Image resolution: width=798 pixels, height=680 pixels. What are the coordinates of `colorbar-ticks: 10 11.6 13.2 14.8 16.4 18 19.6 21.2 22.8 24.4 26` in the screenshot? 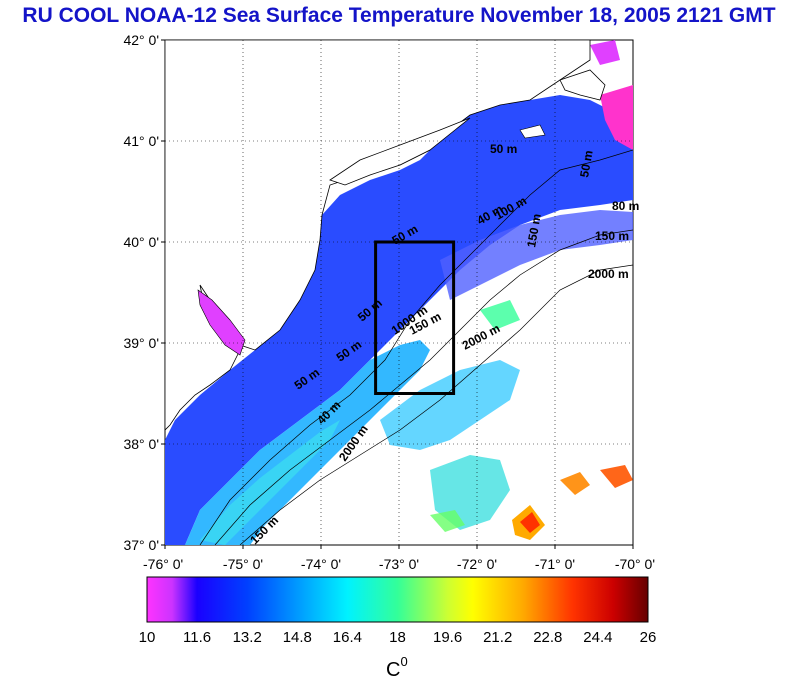 It's located at (398, 637).